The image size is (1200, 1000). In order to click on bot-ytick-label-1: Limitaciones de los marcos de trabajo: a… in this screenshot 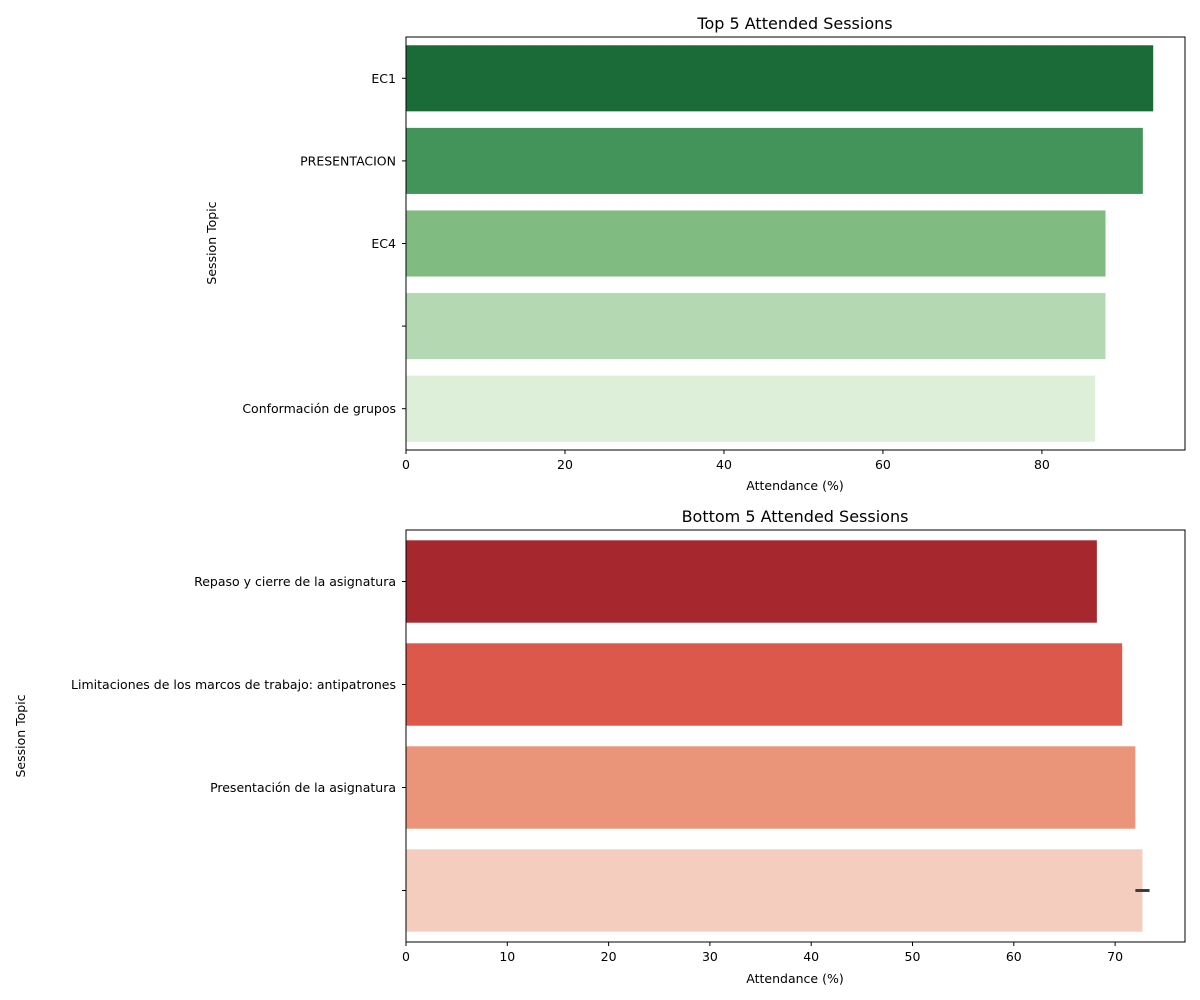, I will do `click(233, 684)`.